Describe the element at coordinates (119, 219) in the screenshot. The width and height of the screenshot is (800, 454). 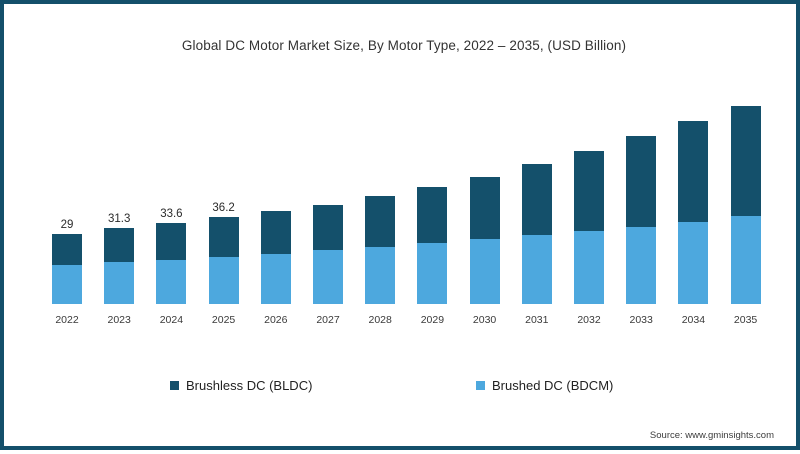
I see `bar-value-label: 31.3` at that location.